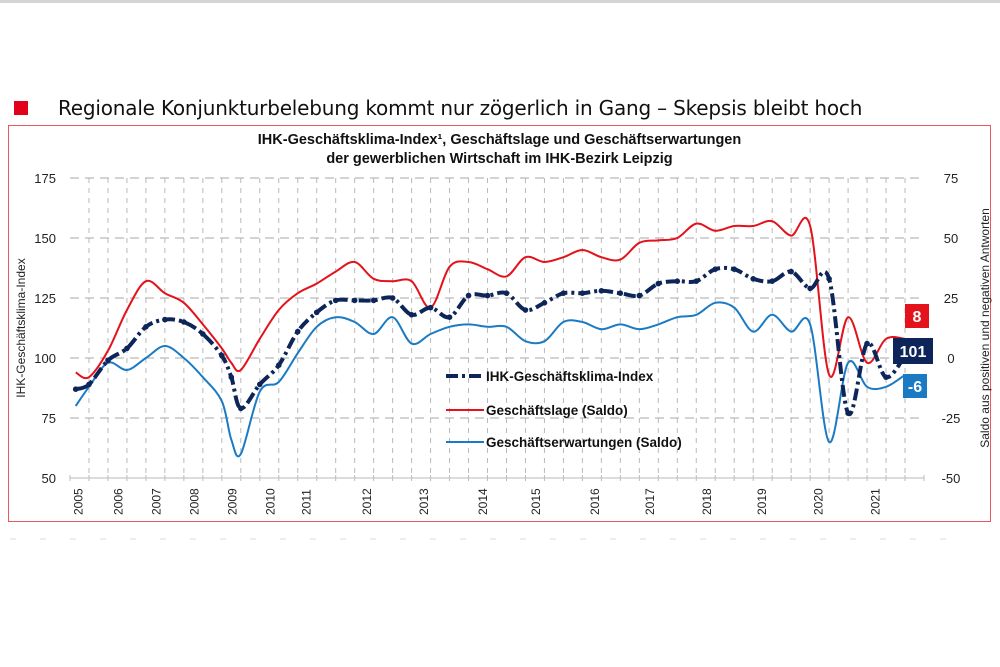 This screenshot has height=667, width=1000. What do you see at coordinates (951, 478) in the screenshot?
I see `y-tick-label-right: -50` at bounding box center [951, 478].